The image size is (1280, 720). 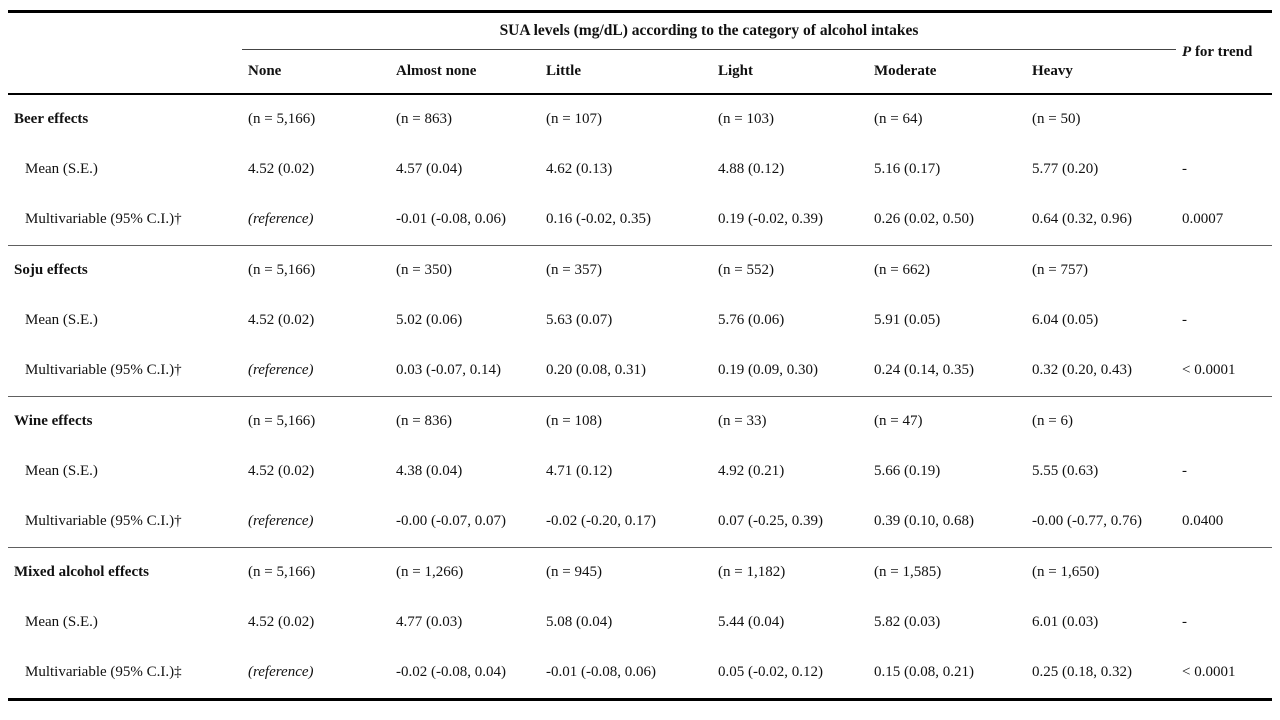 I want to click on count-cell: (n = 945), so click(x=626, y=572).